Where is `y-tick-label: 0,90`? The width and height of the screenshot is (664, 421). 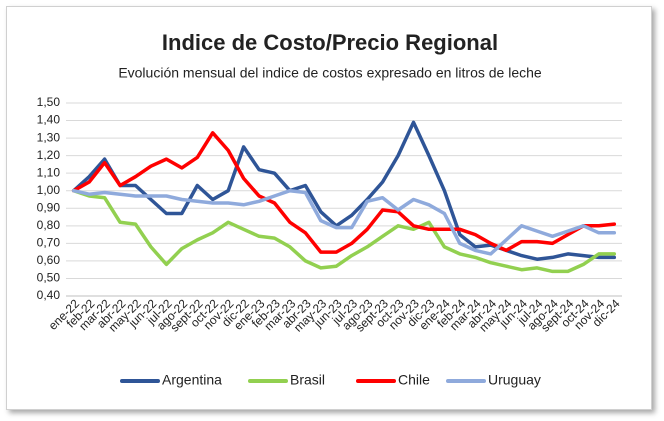
y-tick-label: 0,90 is located at coordinates (49, 207).